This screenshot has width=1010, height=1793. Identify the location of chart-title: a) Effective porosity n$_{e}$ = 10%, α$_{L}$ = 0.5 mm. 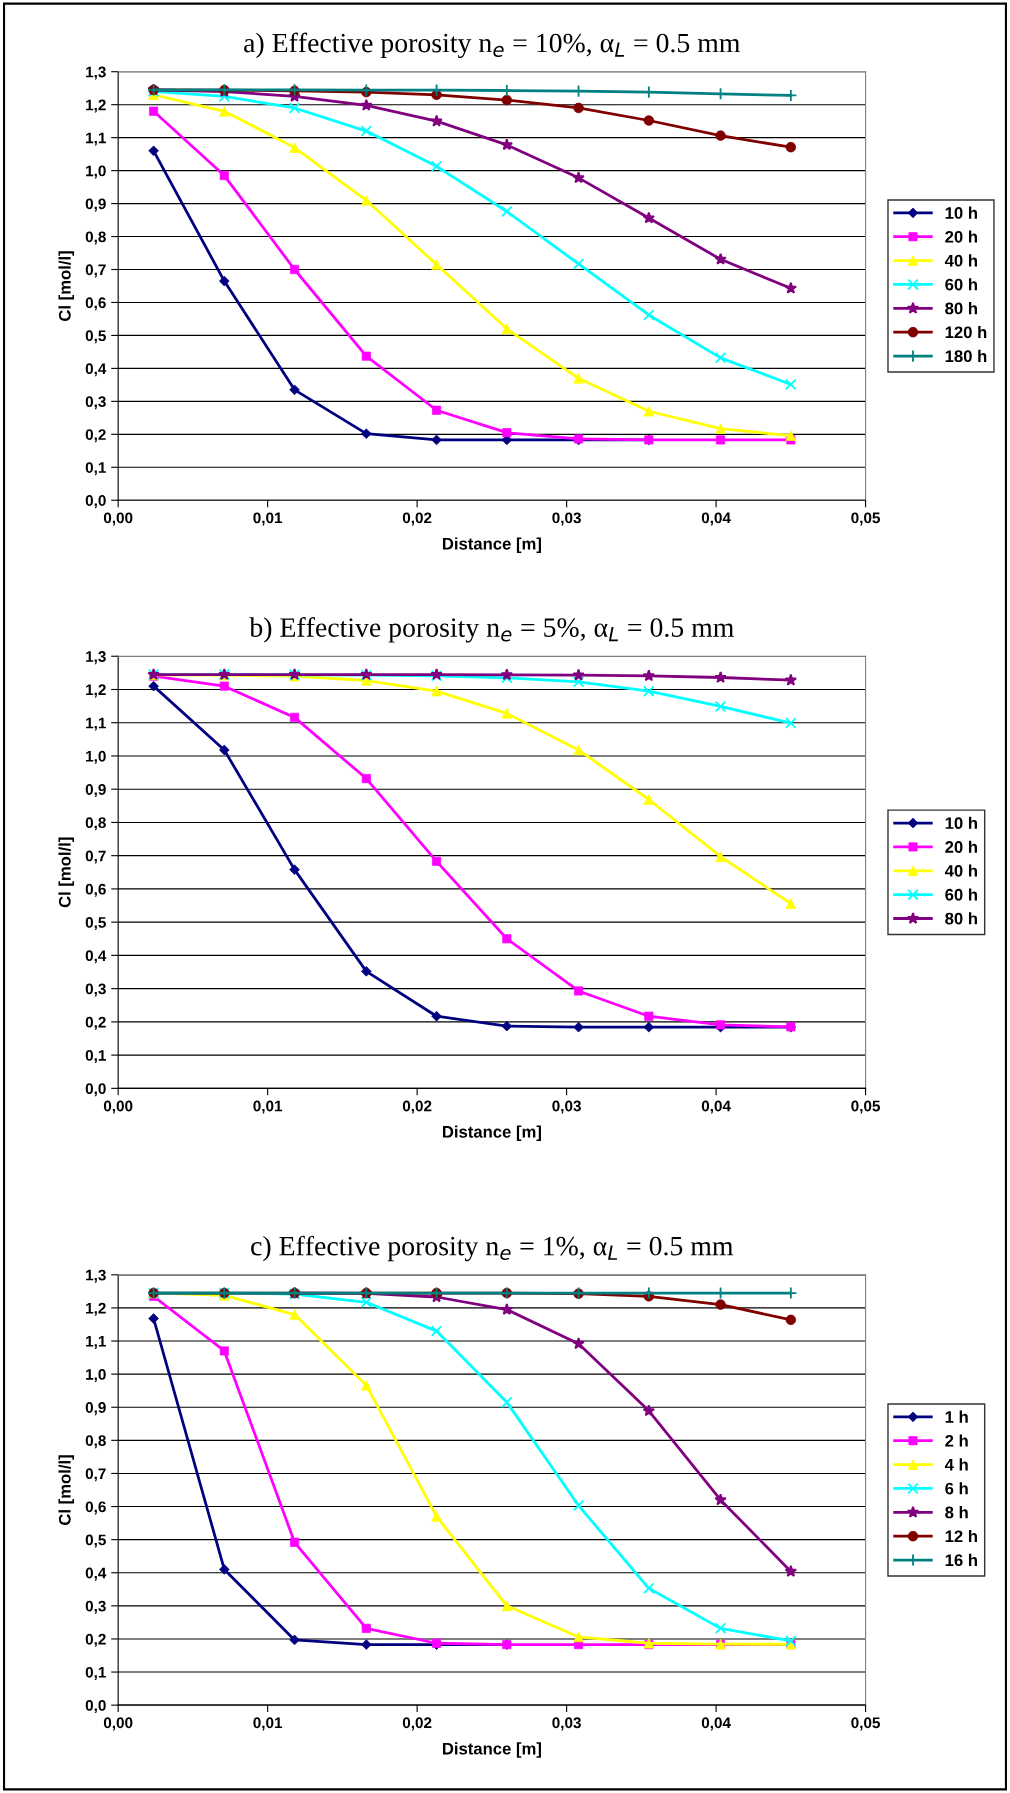
(492, 45).